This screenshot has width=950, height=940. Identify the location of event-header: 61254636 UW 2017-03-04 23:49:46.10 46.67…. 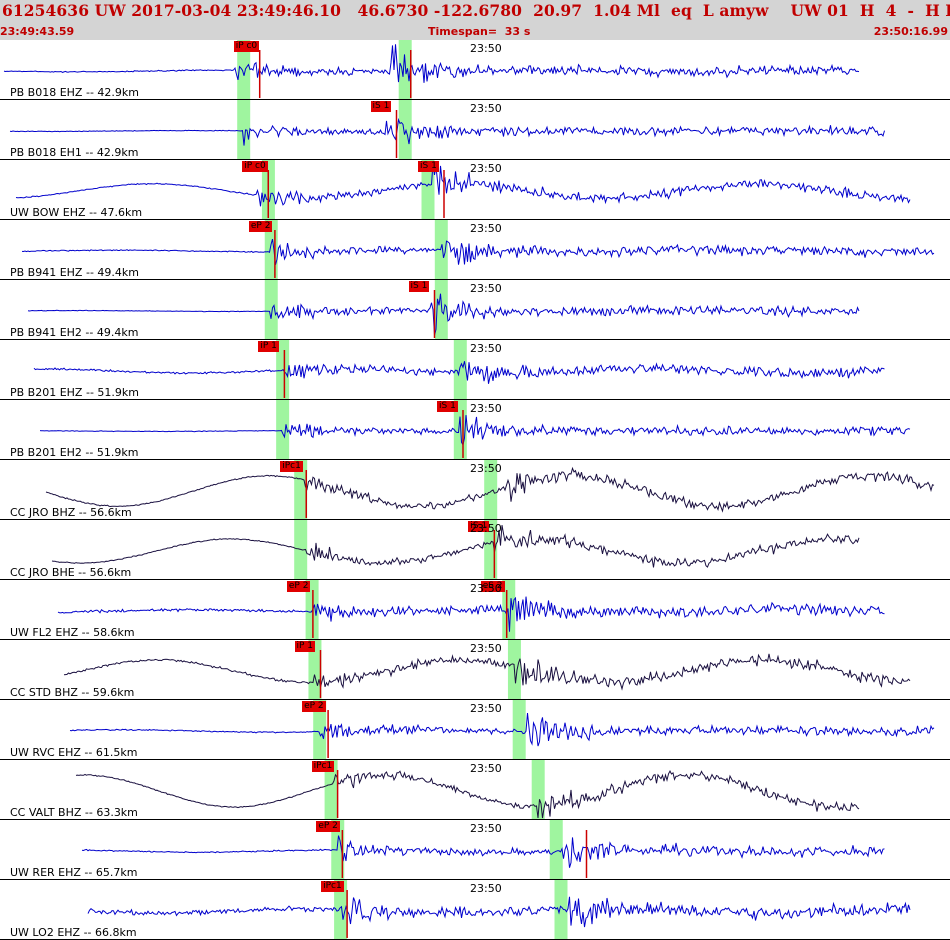
(475, 20).